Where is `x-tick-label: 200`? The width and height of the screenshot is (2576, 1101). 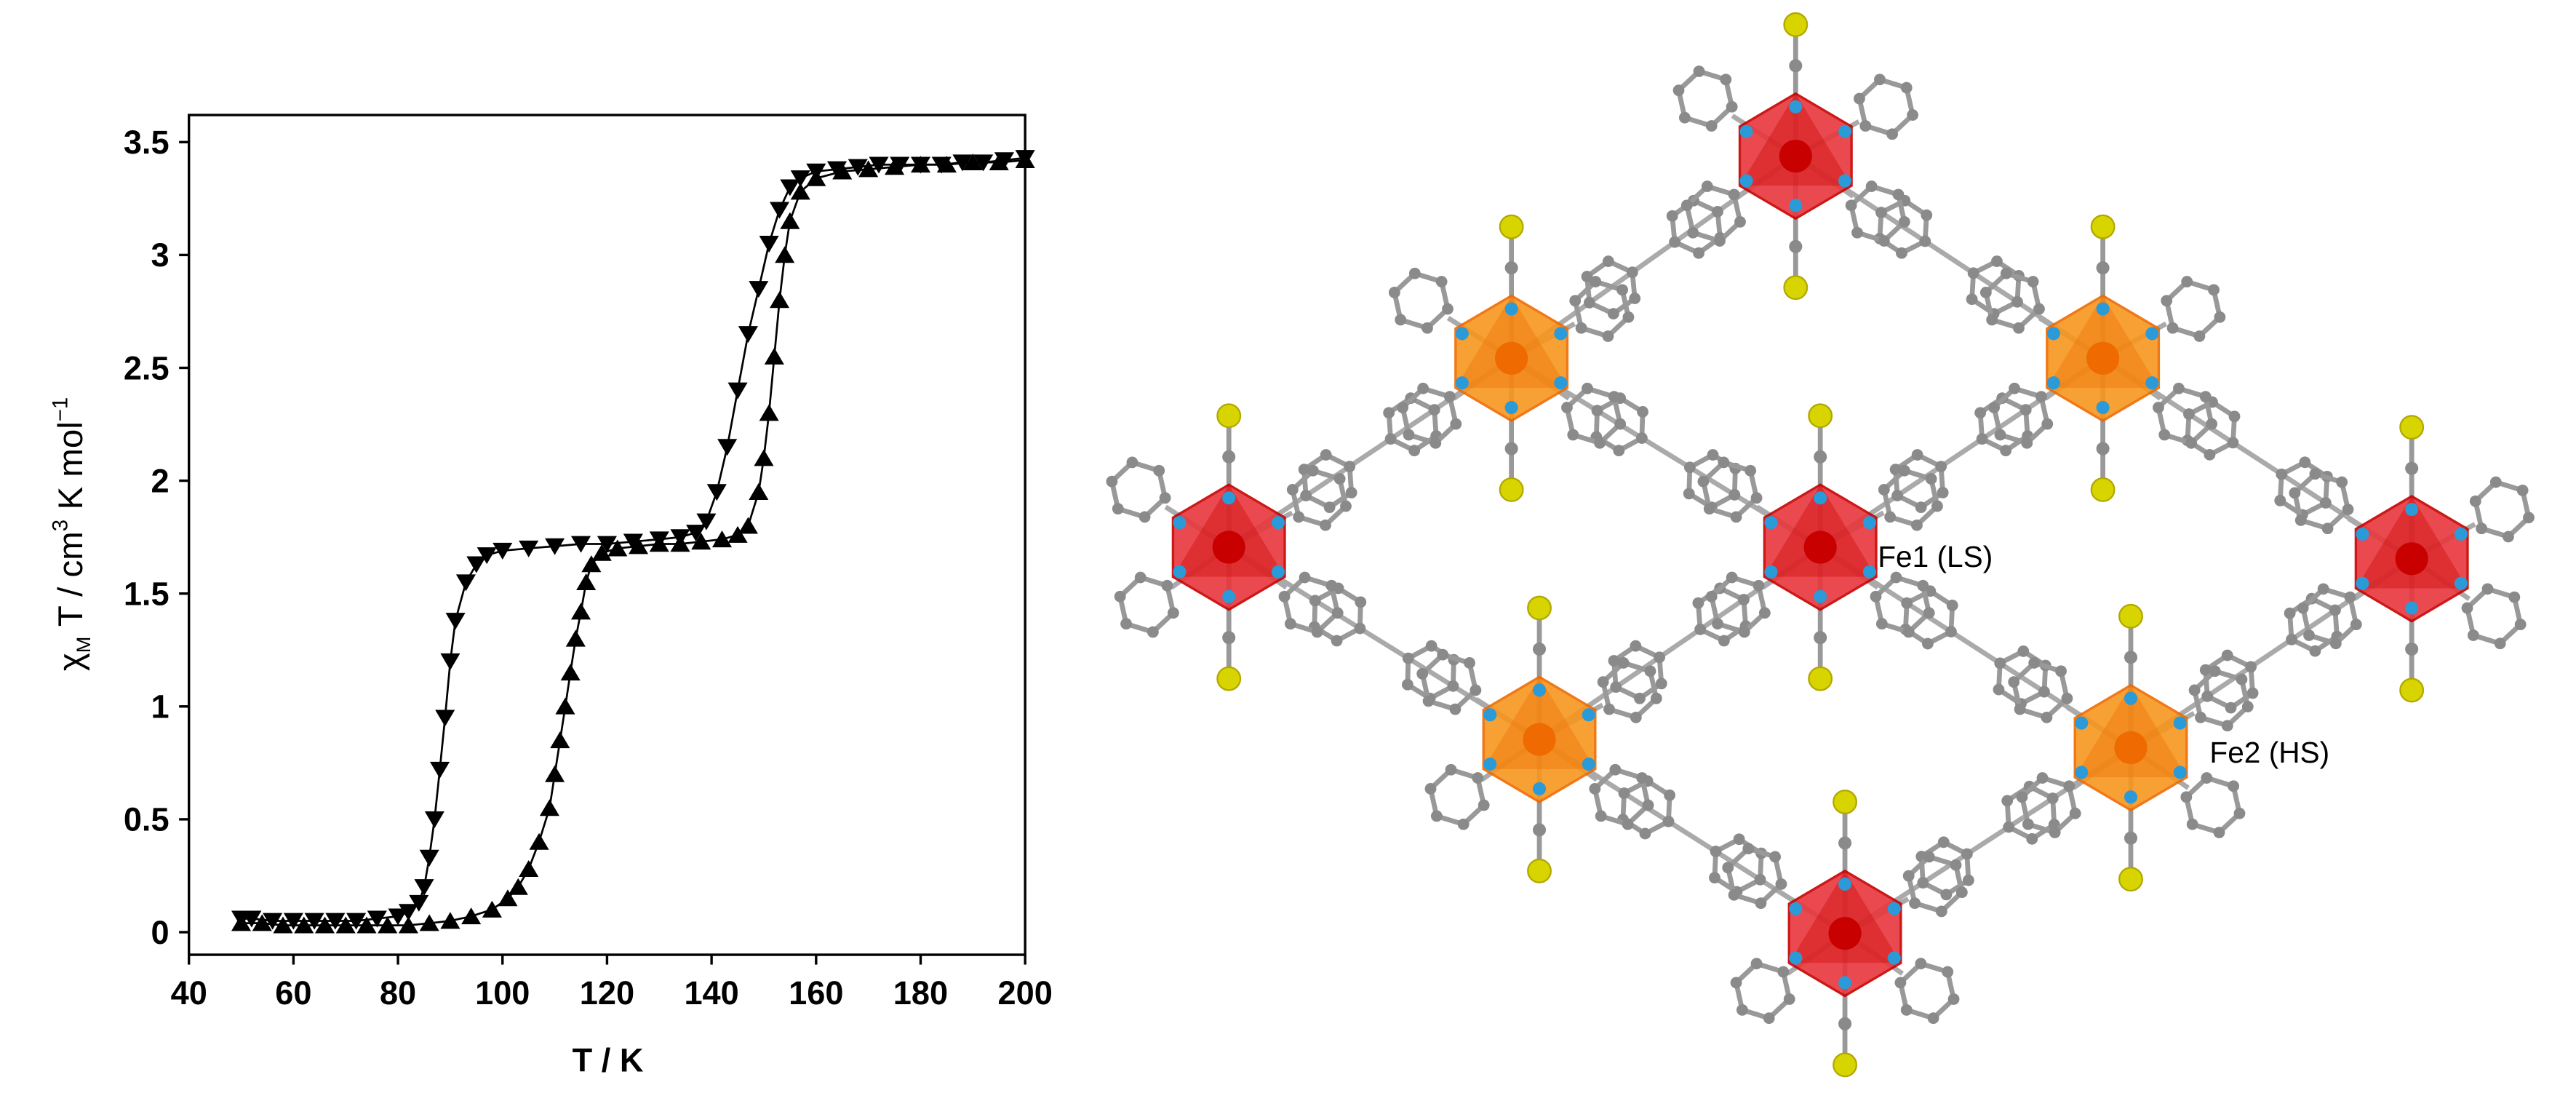 x-tick-label: 200 is located at coordinates (1025, 992).